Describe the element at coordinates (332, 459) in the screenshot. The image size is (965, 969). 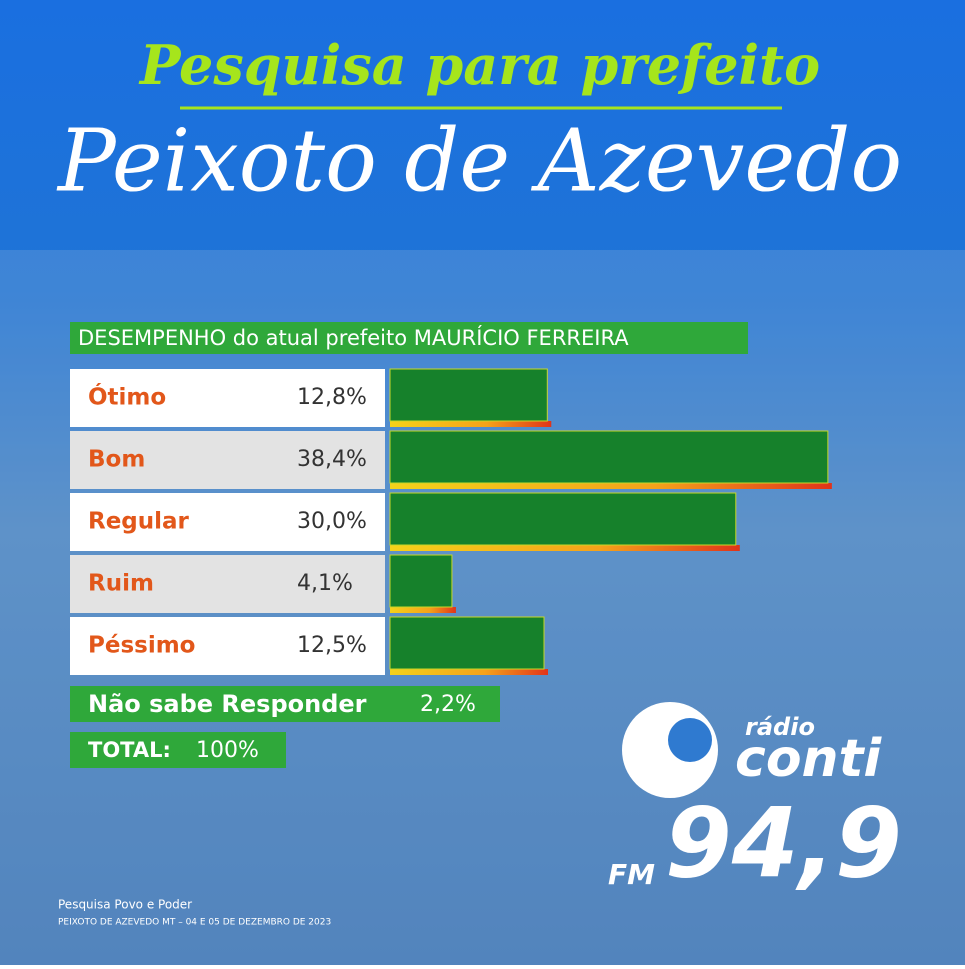
I see `value-label: 38,4%` at that location.